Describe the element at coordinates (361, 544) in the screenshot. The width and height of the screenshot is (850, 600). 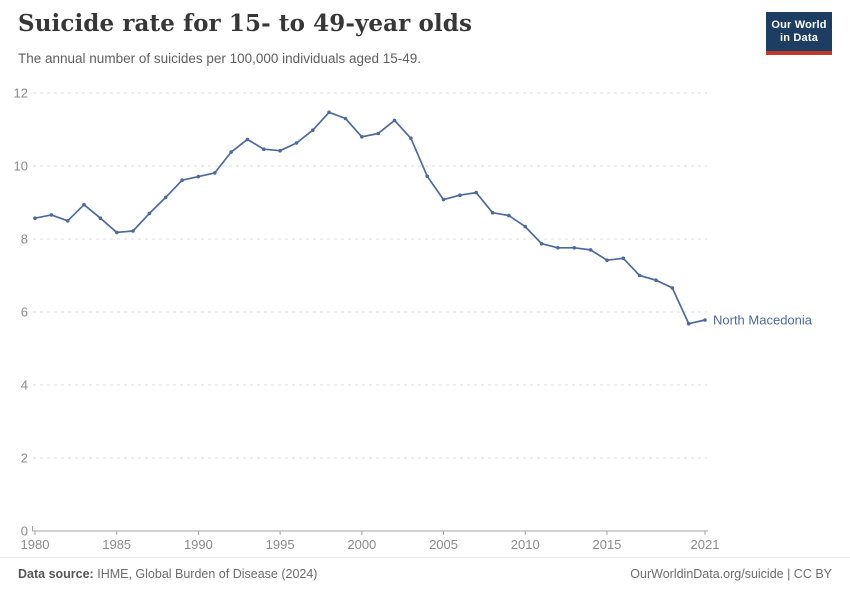
I see `x-tick-label: 2000` at that location.